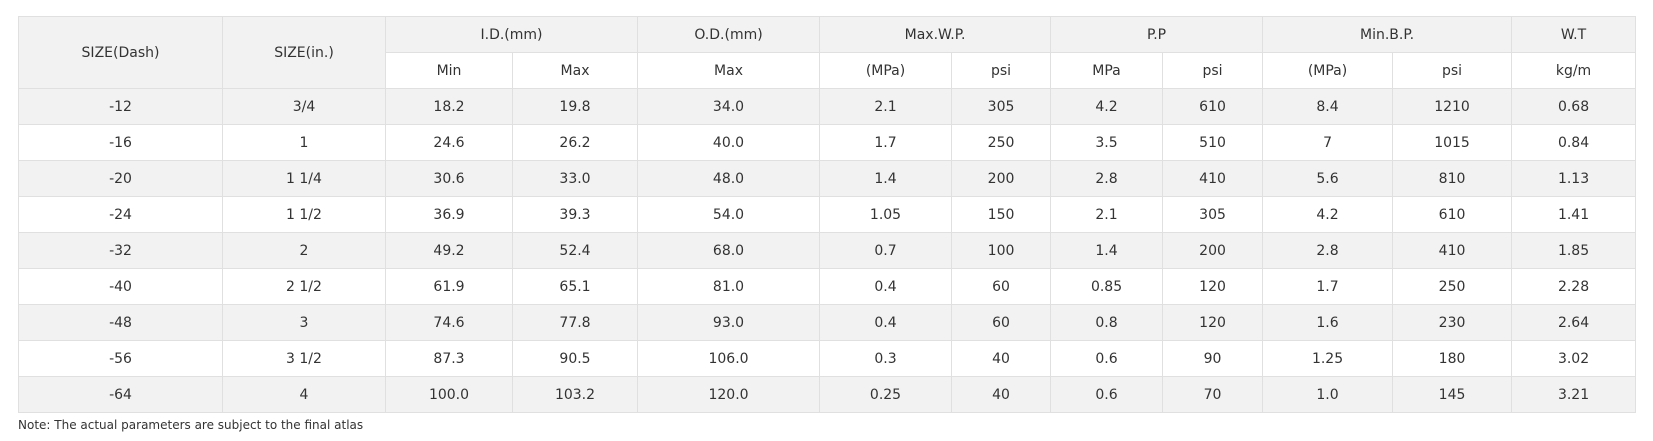  I want to click on table-cell: 305, so click(1001, 106).